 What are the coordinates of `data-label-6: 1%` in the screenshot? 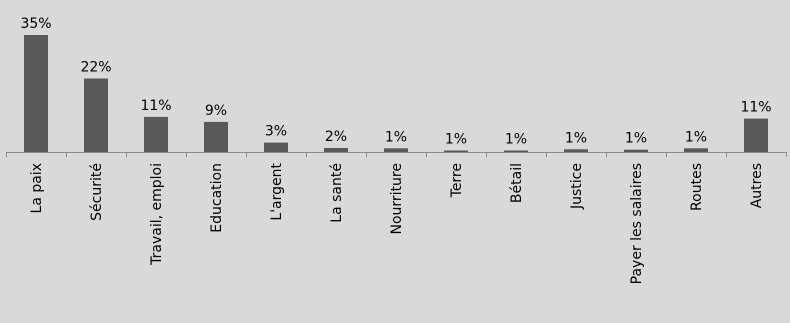 It's located at (396, 137).